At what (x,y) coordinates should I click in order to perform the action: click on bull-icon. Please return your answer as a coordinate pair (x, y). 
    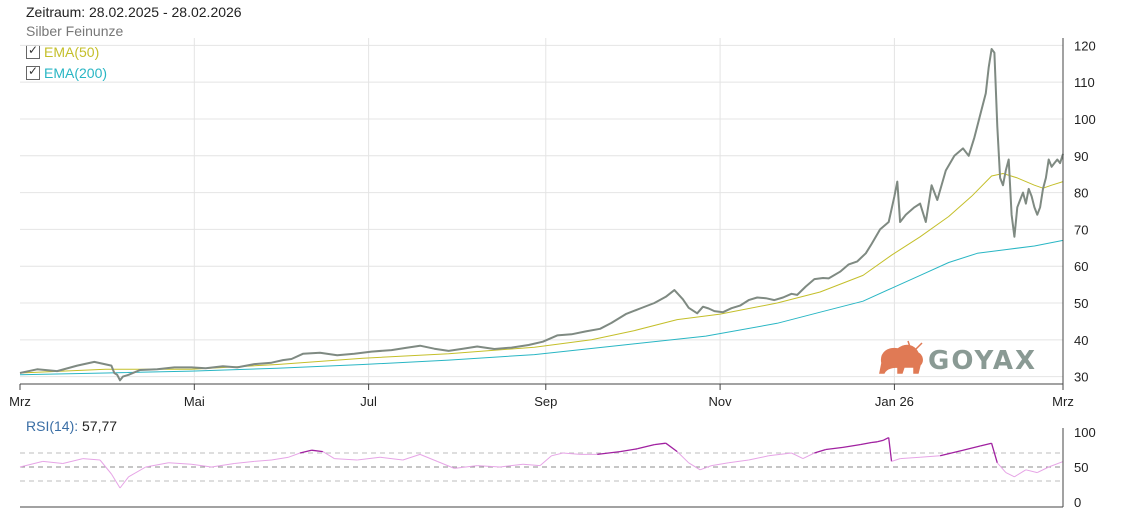
    Looking at the image, I should click on (901, 357).